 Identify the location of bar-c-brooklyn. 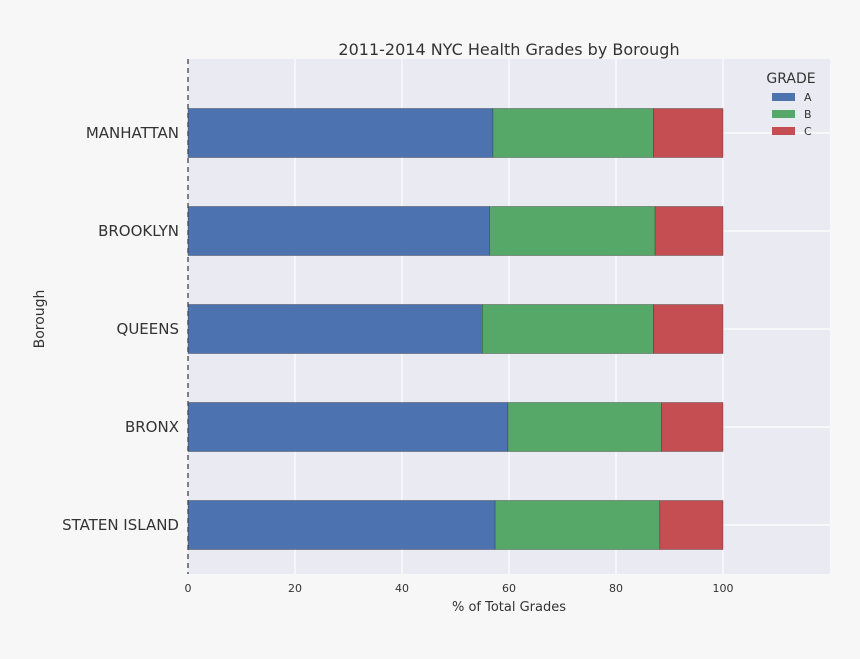
(689, 231).